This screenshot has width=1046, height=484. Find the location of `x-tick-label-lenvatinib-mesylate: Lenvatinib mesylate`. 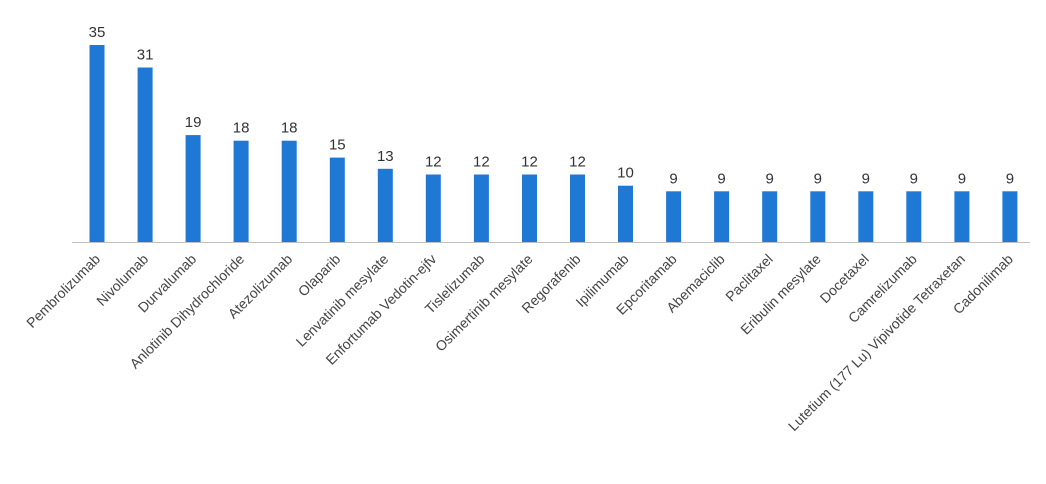

x-tick-label-lenvatinib-mesylate: Lenvatinib mesylate is located at coordinates (342, 300).